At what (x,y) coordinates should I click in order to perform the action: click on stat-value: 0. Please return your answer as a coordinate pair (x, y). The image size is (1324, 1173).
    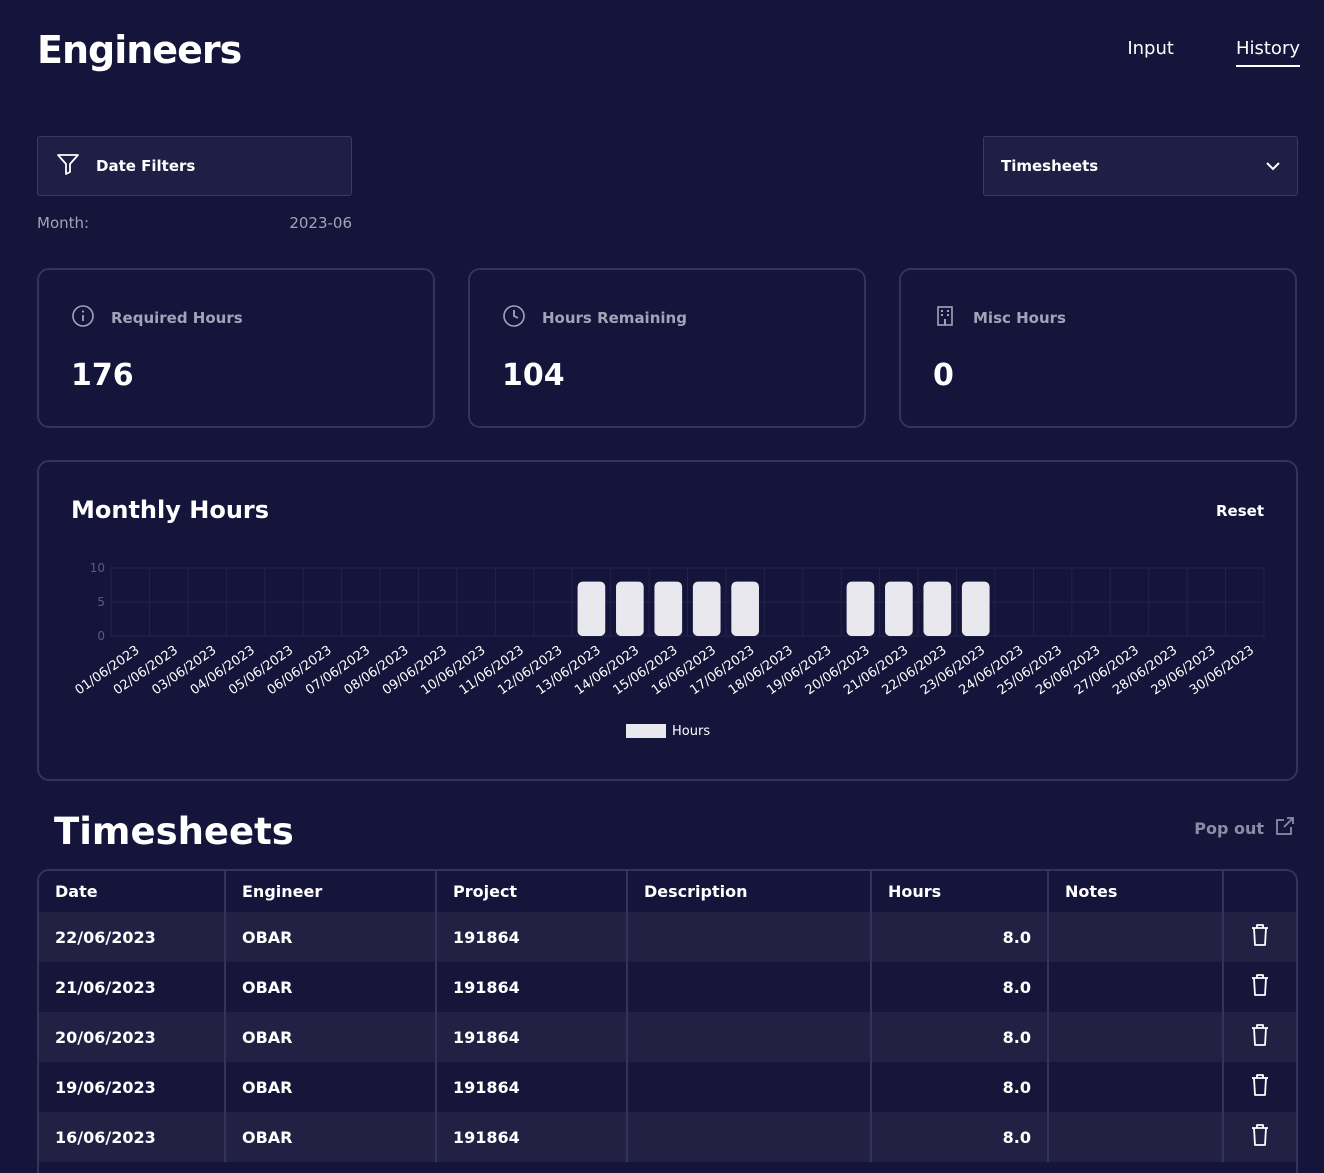
    Looking at the image, I should click on (943, 375).